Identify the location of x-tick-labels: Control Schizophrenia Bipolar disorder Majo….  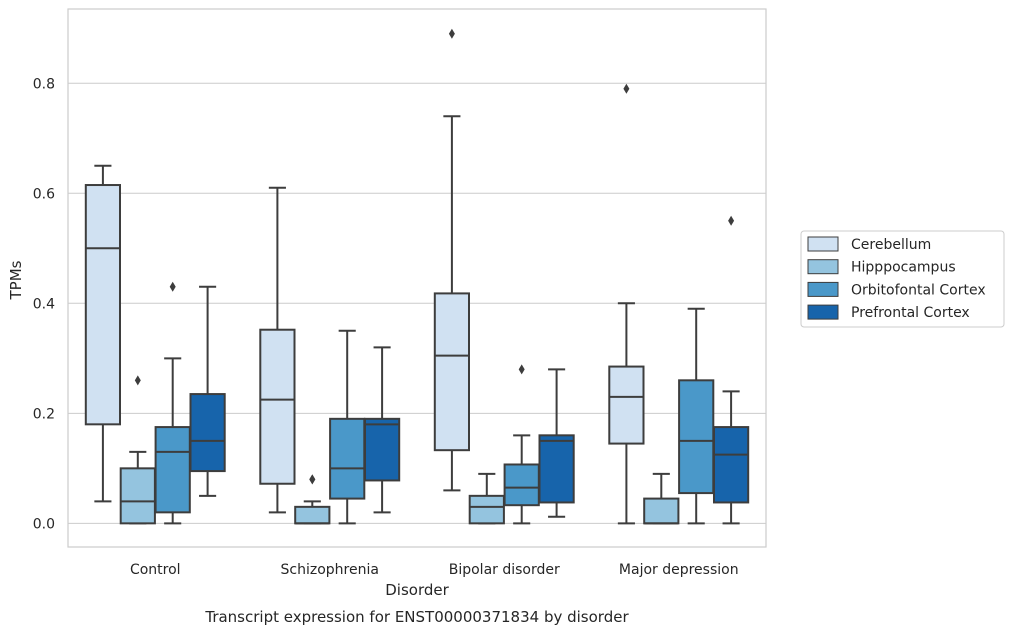
(434, 570).